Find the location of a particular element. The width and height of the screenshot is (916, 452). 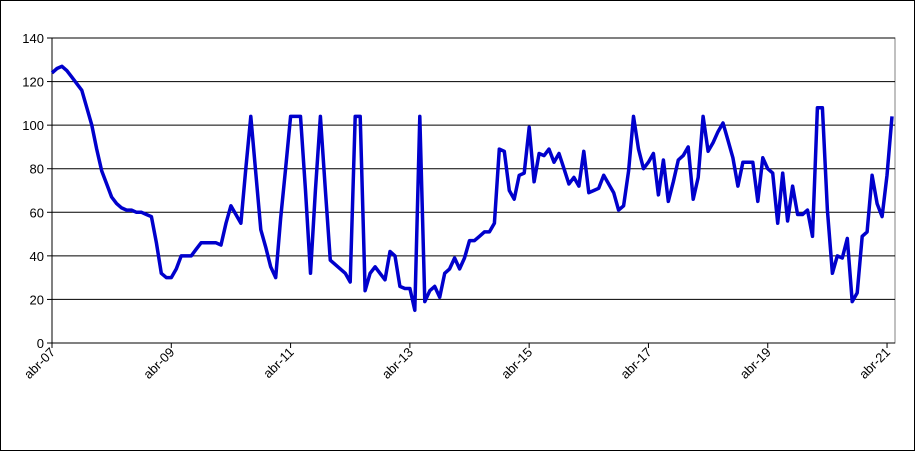

y-tick-label: 120 is located at coordinates (33, 82).